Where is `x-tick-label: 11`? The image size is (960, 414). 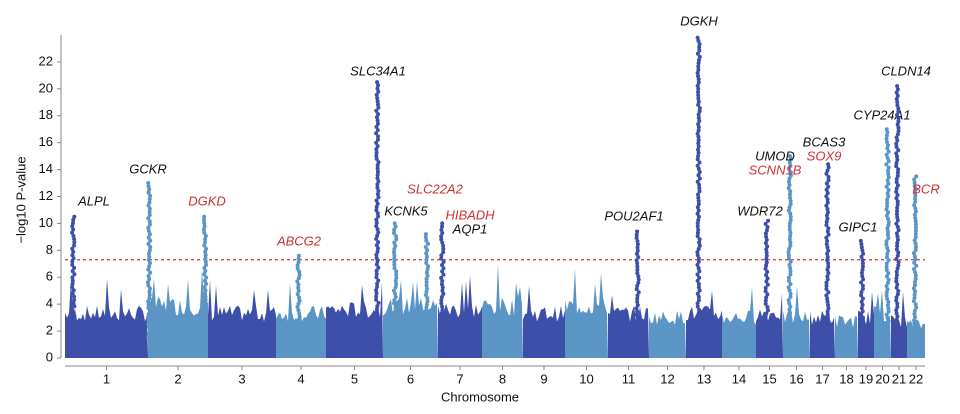 x-tick-label: 11 is located at coordinates (629, 378).